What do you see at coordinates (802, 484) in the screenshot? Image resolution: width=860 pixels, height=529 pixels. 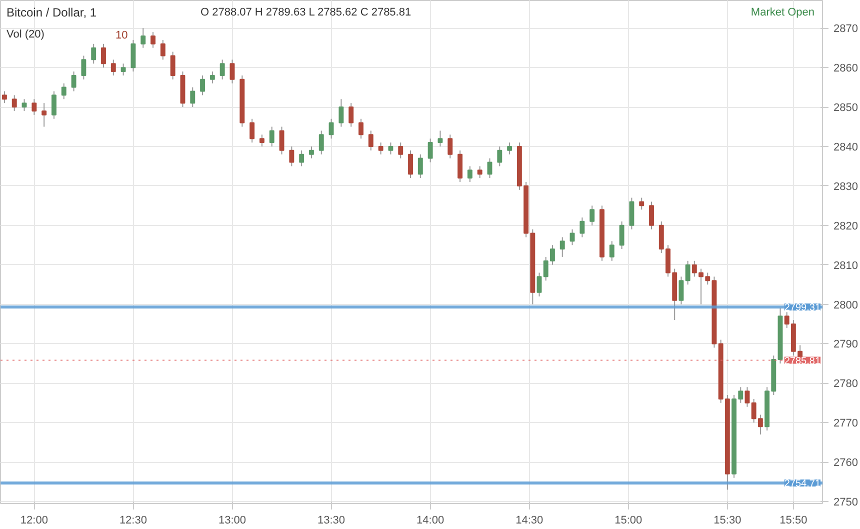 I see `ref-line-label: 2754.71` at bounding box center [802, 484].